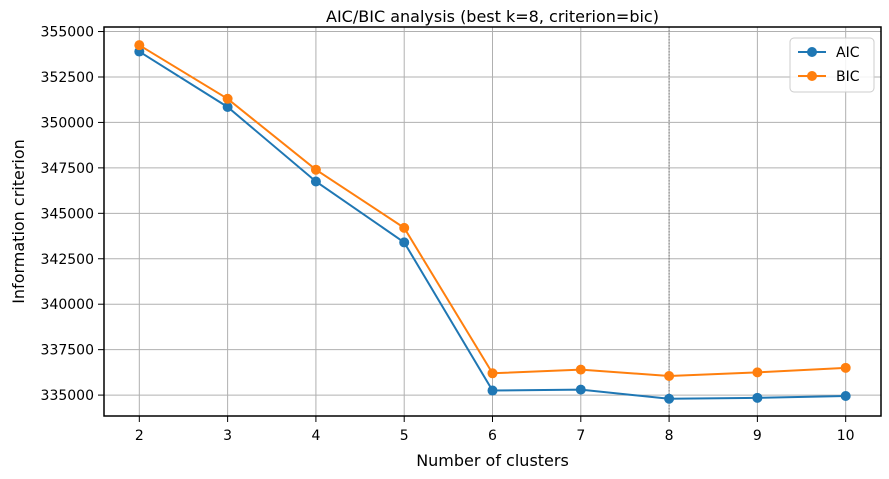 This screenshot has height=479, width=889. Describe the element at coordinates (67, 260) in the screenshot. I see `y-tick-label: 342500` at that location.